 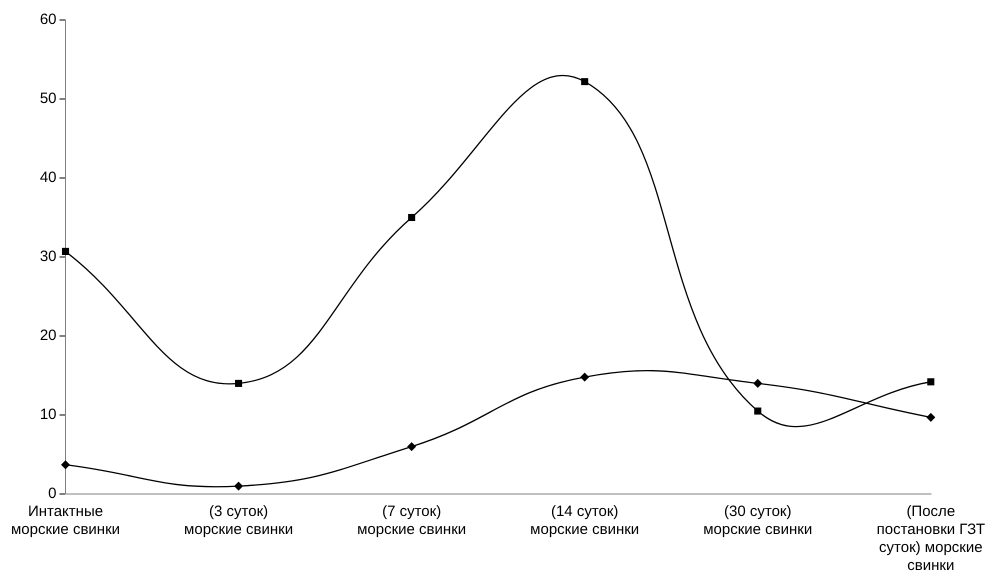 What do you see at coordinates (48, 99) in the screenshot?
I see `y-tick-label: 50` at bounding box center [48, 99].